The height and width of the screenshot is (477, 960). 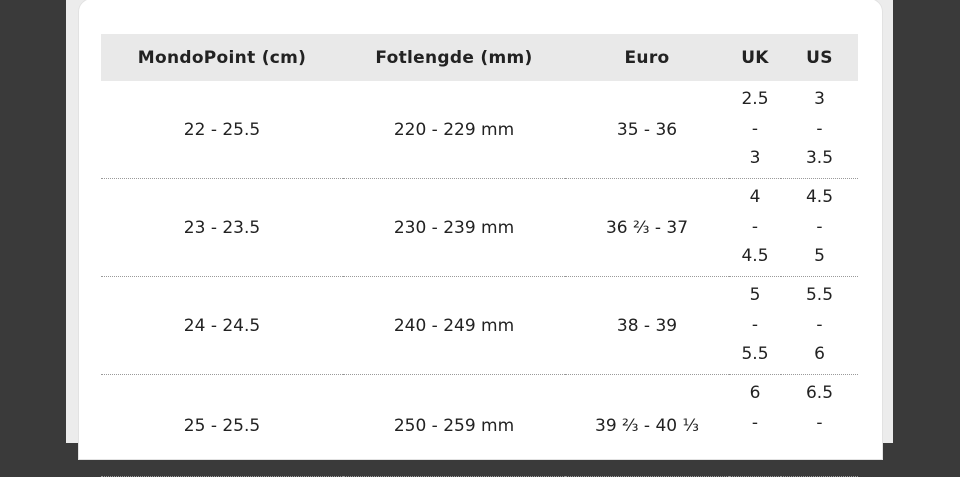 What do you see at coordinates (454, 57) in the screenshot?
I see `header-foot-length: Fotlengde (mm)` at bounding box center [454, 57].